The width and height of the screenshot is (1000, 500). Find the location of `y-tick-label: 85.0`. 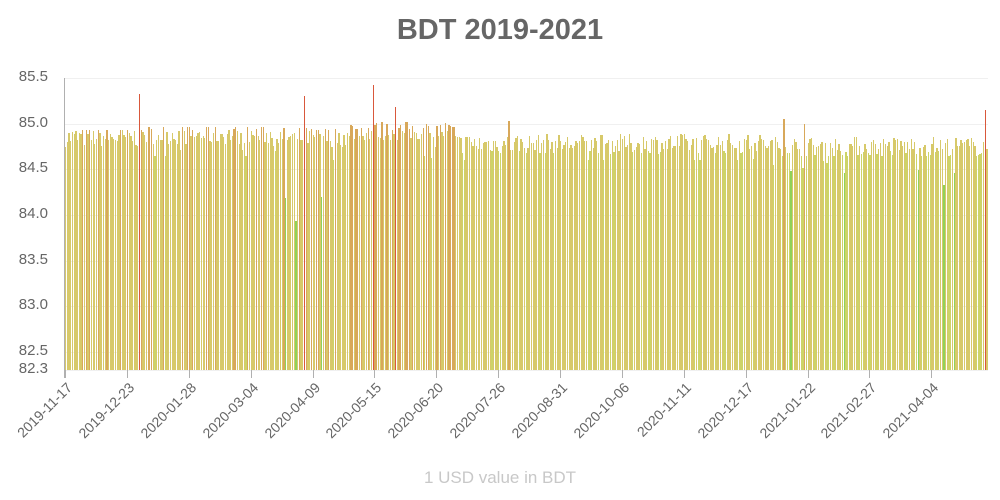

y-tick-label: 85.0 is located at coordinates (33, 122).